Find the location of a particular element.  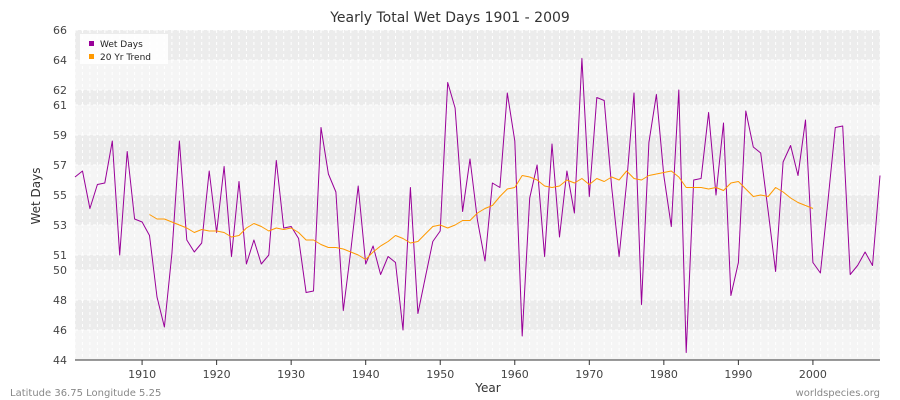

x-tick-label: 1950 is located at coordinates (440, 374).